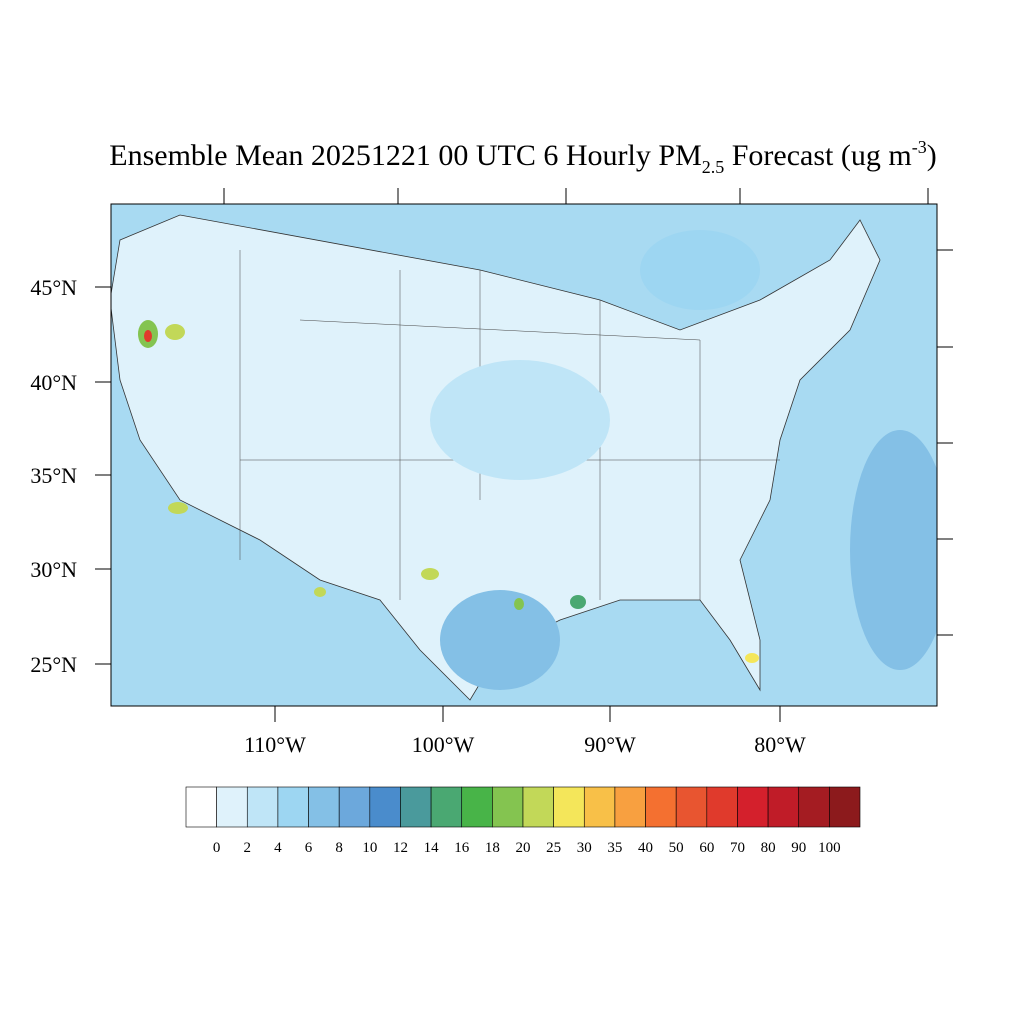 The height and width of the screenshot is (1024, 1024). I want to click on lon-label: 100°W, so click(443, 744).